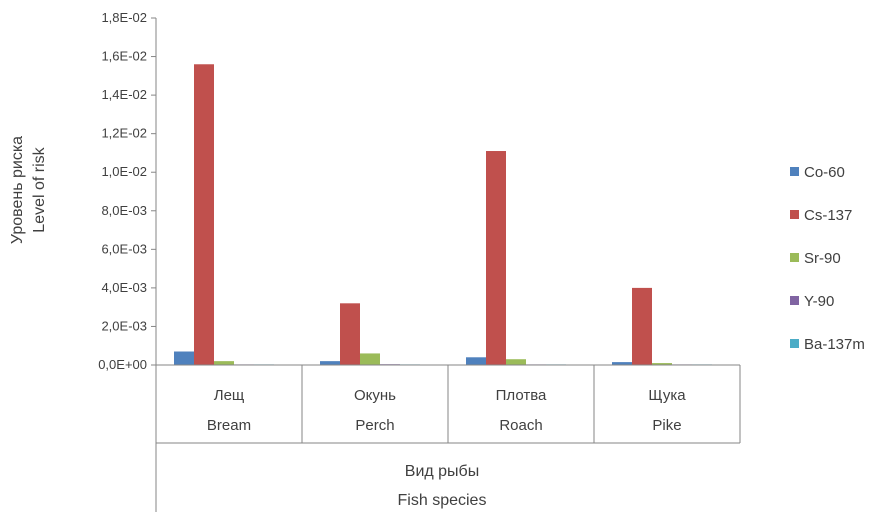 This screenshot has width=894, height=517. I want to click on y-tick-label: 1,2E-02, so click(124, 133).